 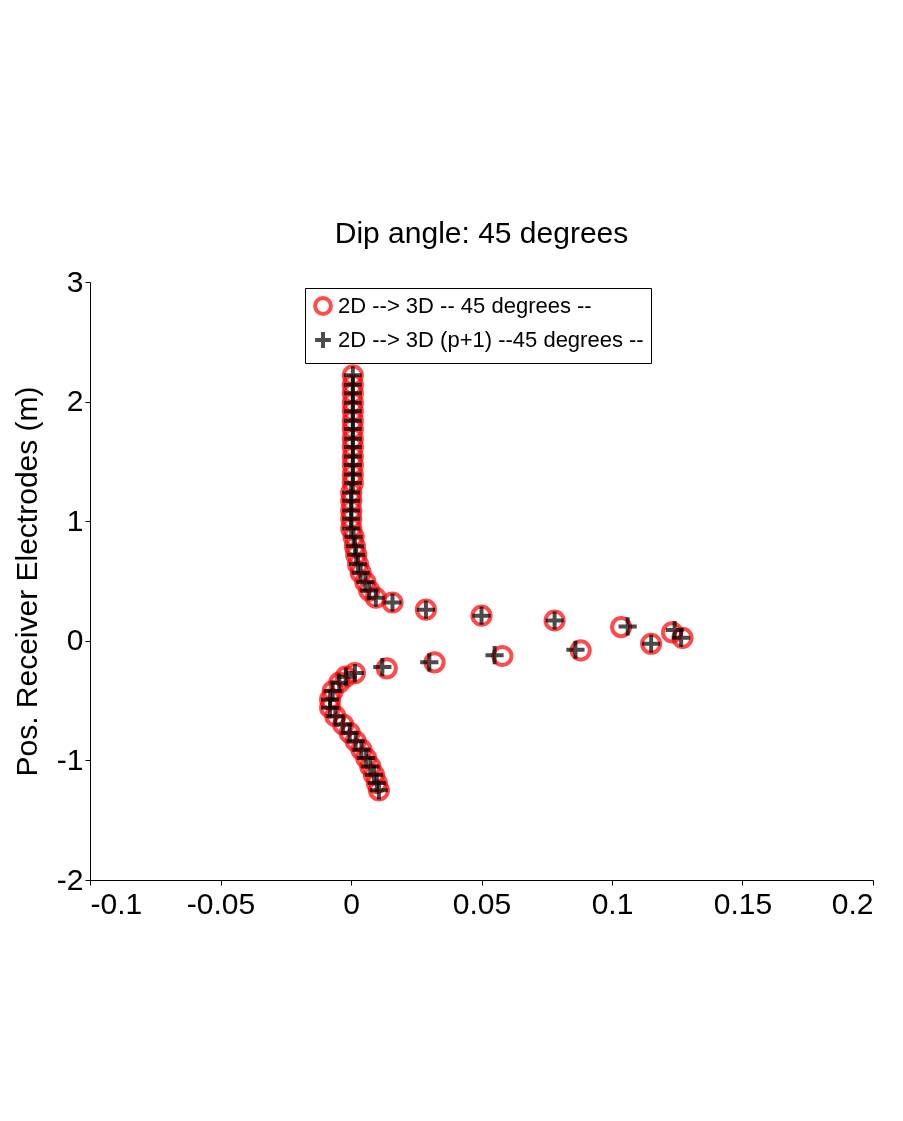 What do you see at coordinates (743, 903) in the screenshot?
I see `x-tick-label: 0.15` at bounding box center [743, 903].